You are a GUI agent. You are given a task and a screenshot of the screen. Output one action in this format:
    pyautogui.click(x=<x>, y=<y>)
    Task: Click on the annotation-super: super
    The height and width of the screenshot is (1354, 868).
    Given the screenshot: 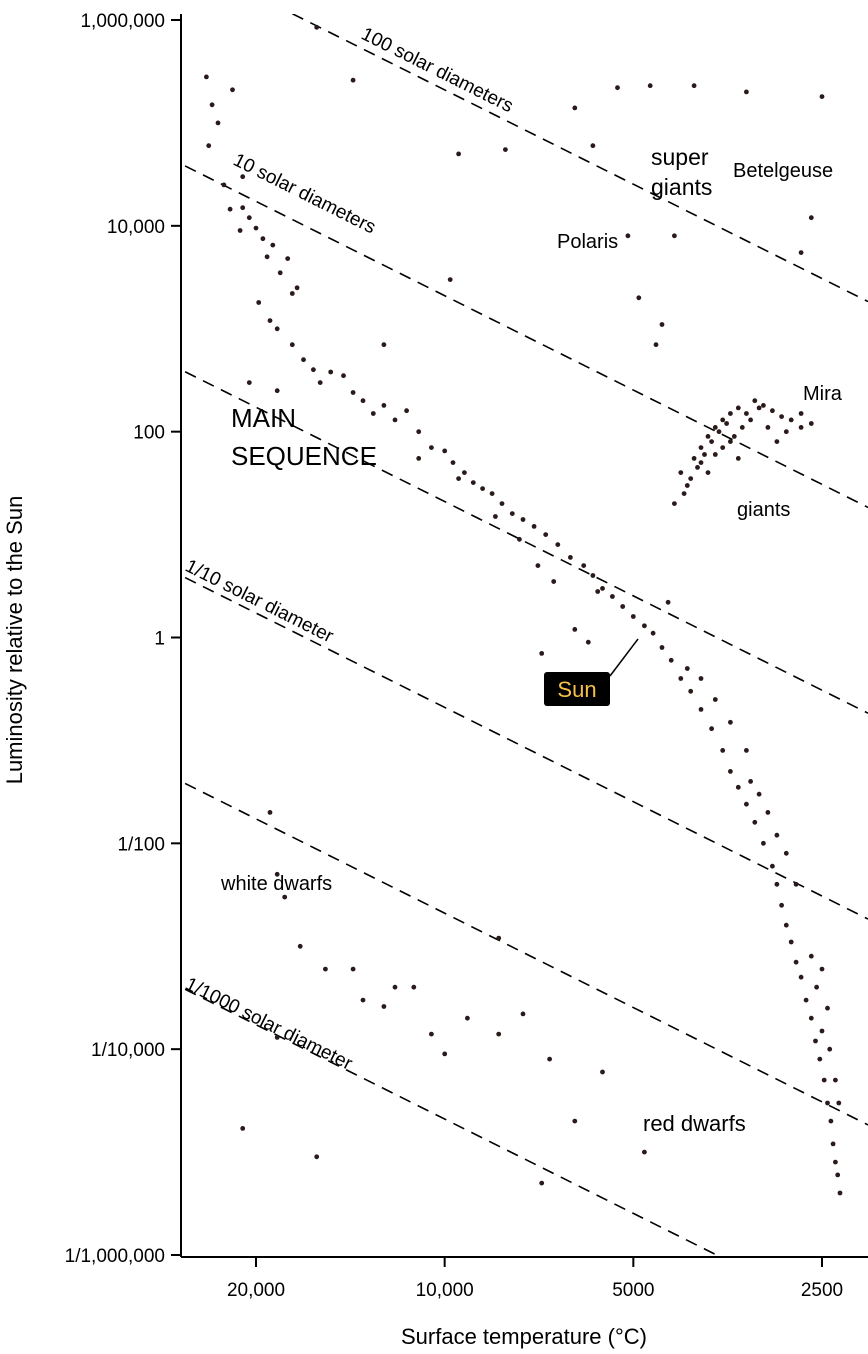 What is the action you would take?
    pyautogui.click(x=680, y=157)
    